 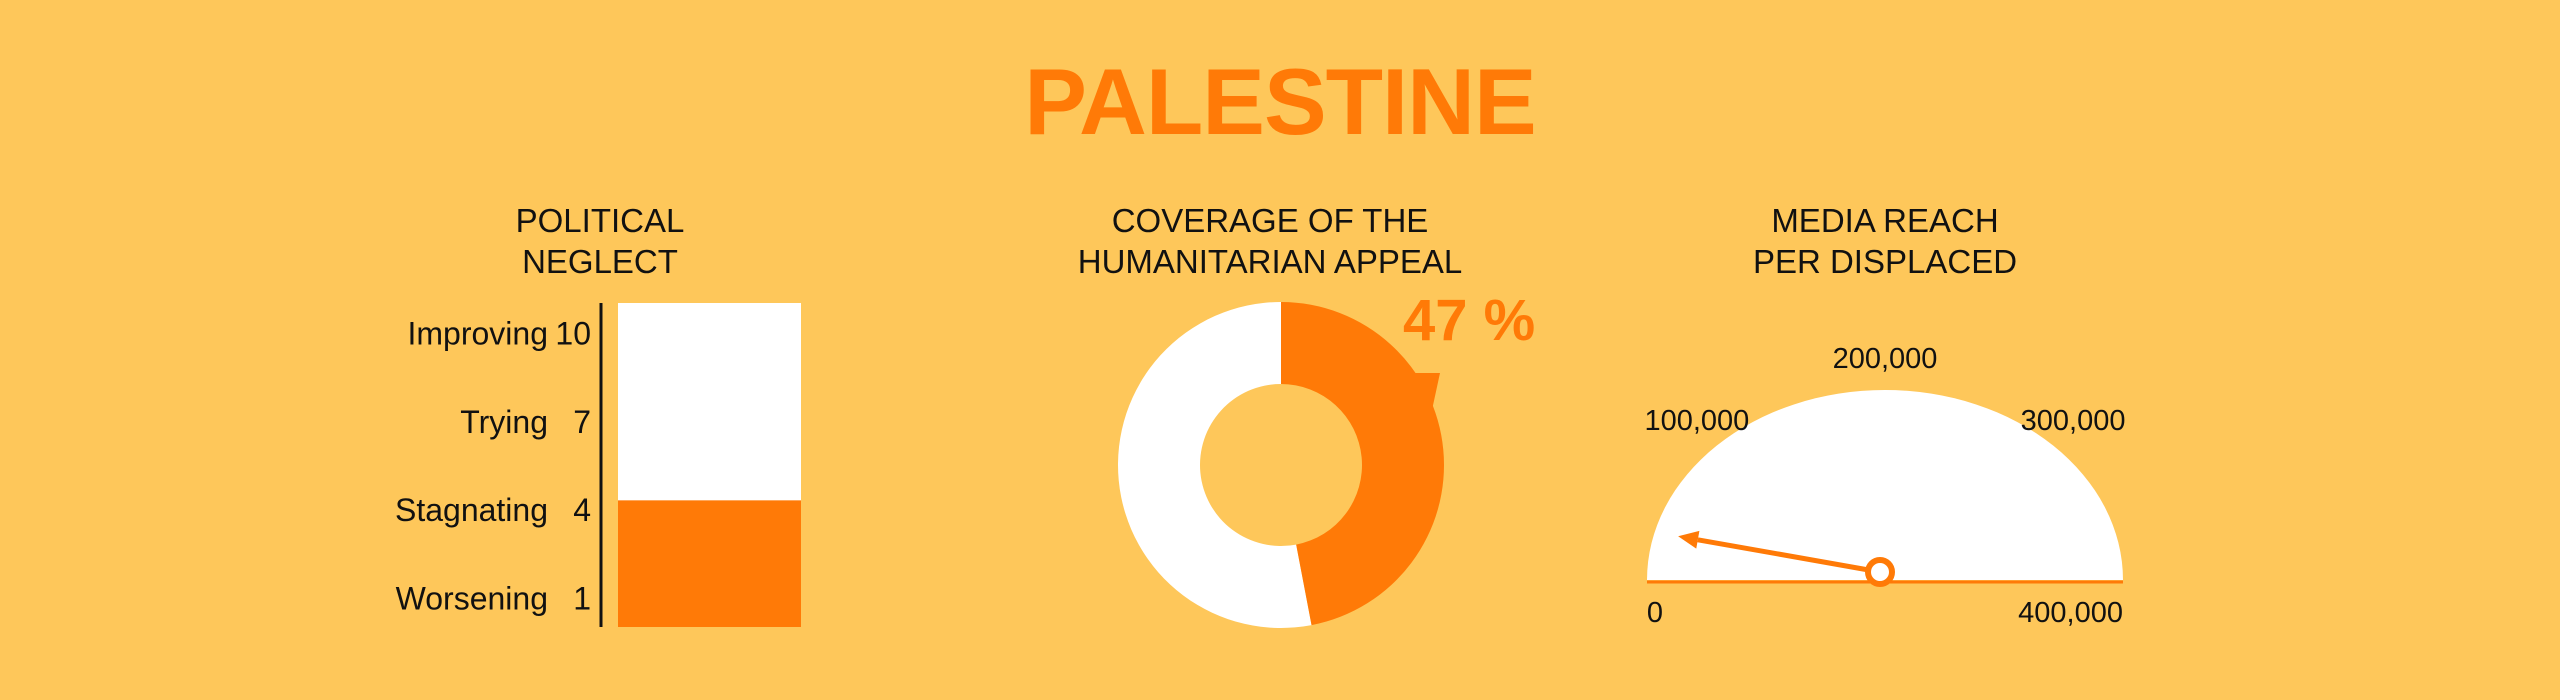 I want to click on neglect-tick-value: 7, so click(x=582, y=422).